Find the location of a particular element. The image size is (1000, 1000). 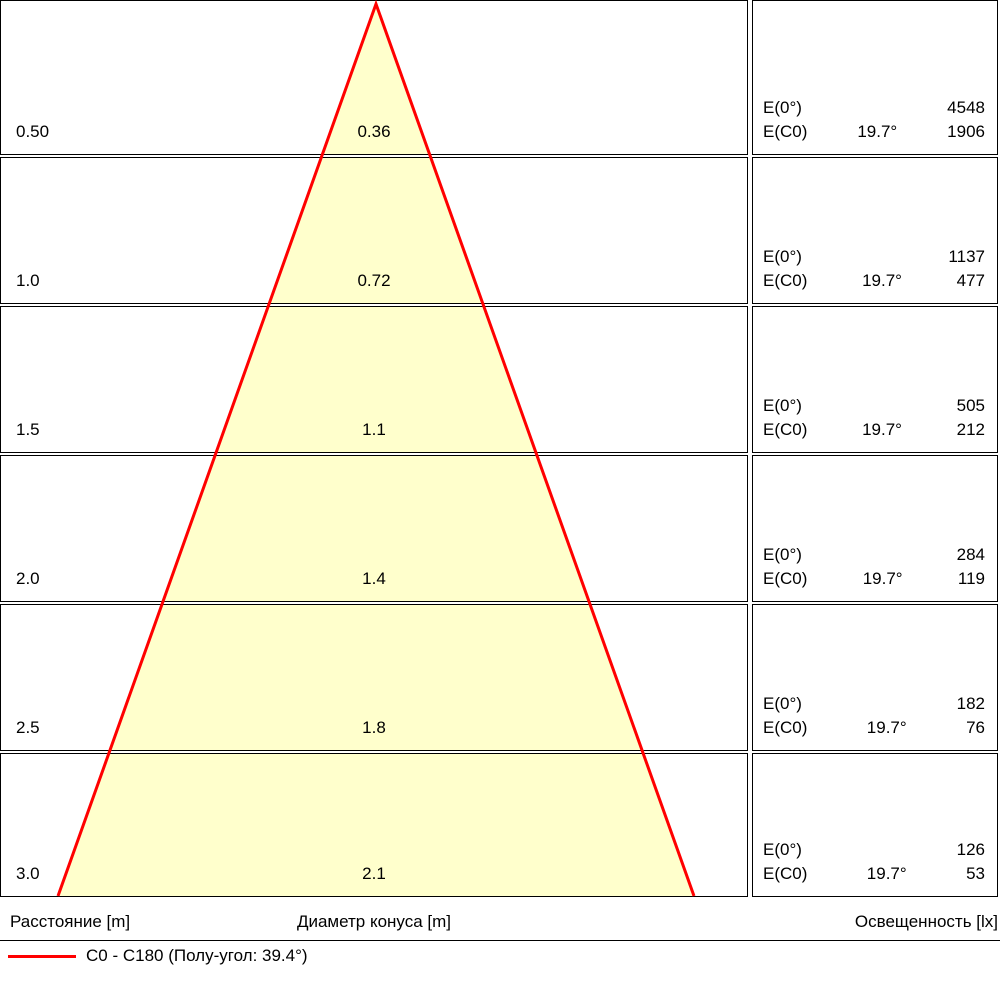

distance-label: 1.0 is located at coordinates (28, 280).